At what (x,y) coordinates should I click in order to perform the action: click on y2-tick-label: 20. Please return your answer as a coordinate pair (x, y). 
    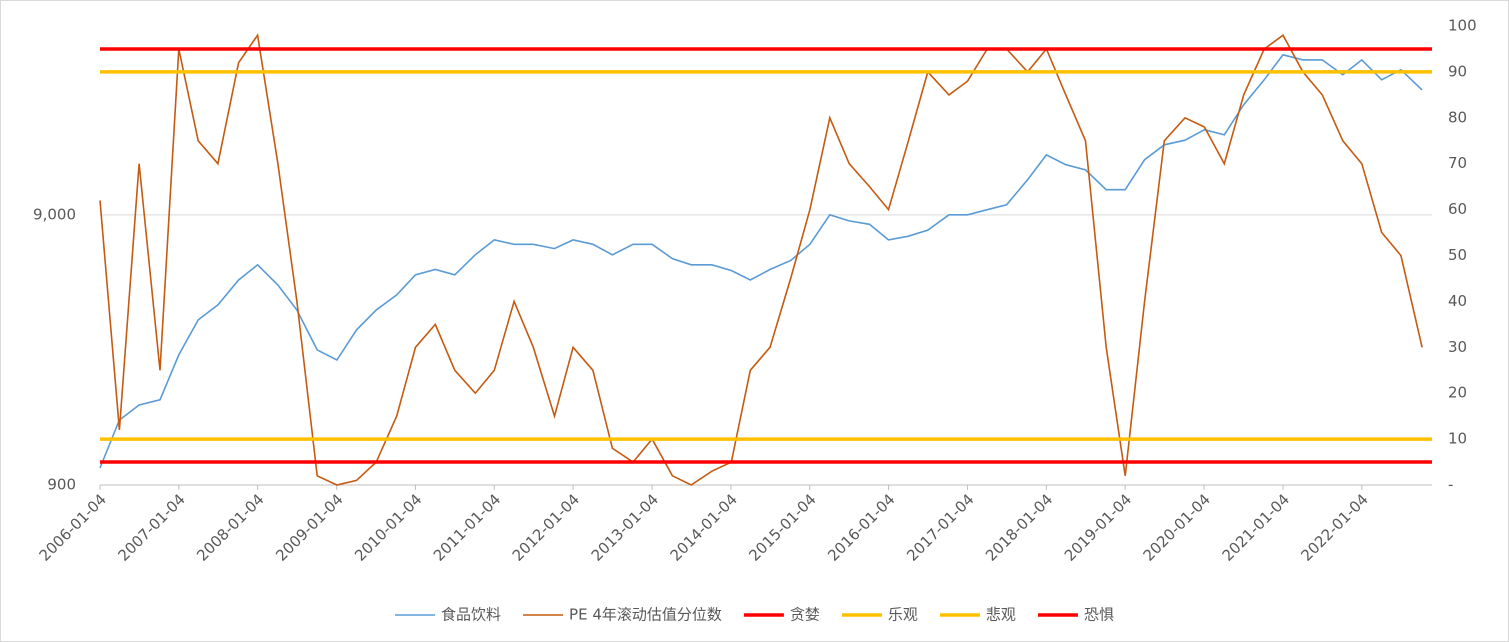
    Looking at the image, I should click on (1457, 393).